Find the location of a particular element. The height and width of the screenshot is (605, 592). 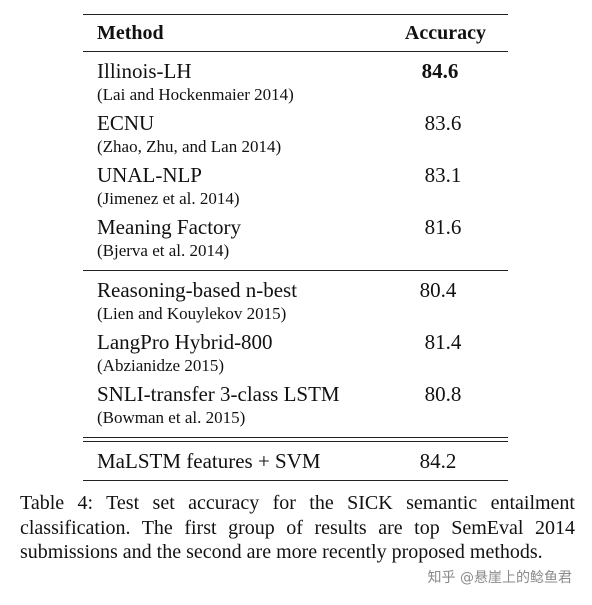

method-name: ECNU is located at coordinates (126, 123).